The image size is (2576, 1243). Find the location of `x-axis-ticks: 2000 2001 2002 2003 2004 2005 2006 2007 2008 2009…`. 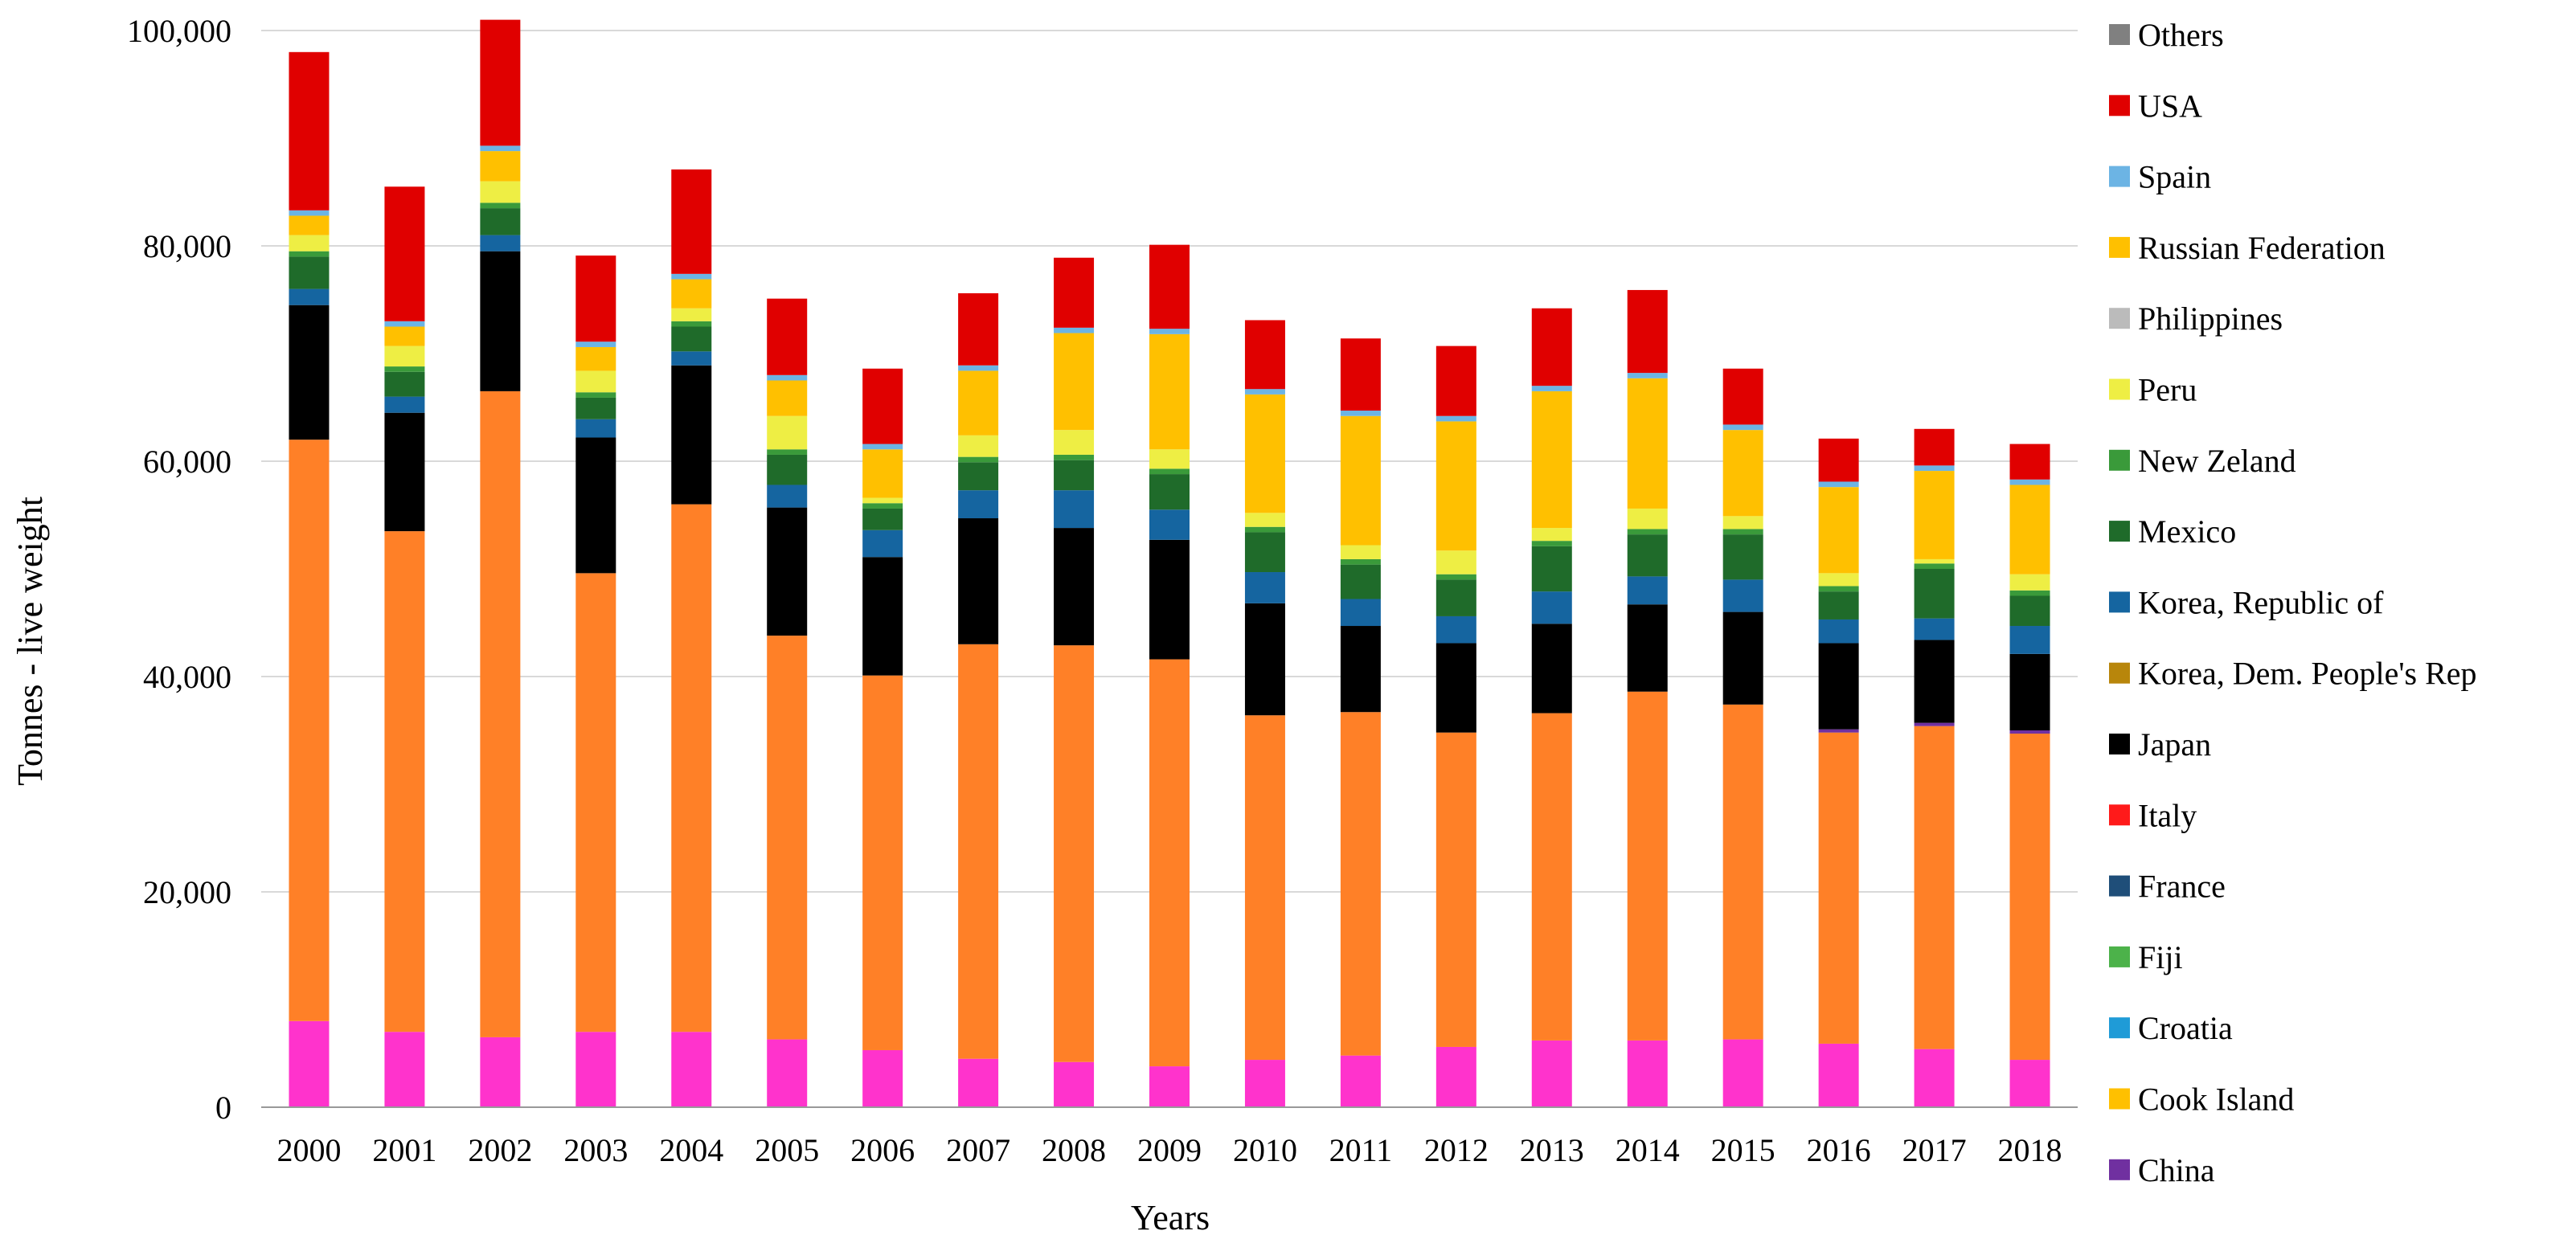

x-axis-ticks: 2000 2001 2002 2003 2004 2005 2006 2007 2008 2009… is located at coordinates (1169, 1150).